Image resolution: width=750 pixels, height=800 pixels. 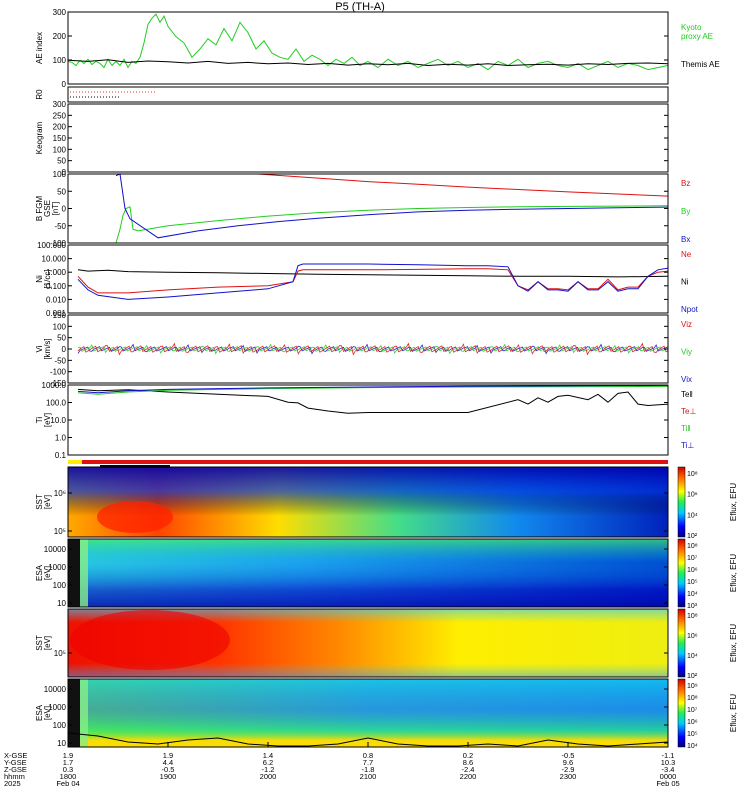 I want to click on xaxis-row-label-4: 2025, so click(x=12, y=783).